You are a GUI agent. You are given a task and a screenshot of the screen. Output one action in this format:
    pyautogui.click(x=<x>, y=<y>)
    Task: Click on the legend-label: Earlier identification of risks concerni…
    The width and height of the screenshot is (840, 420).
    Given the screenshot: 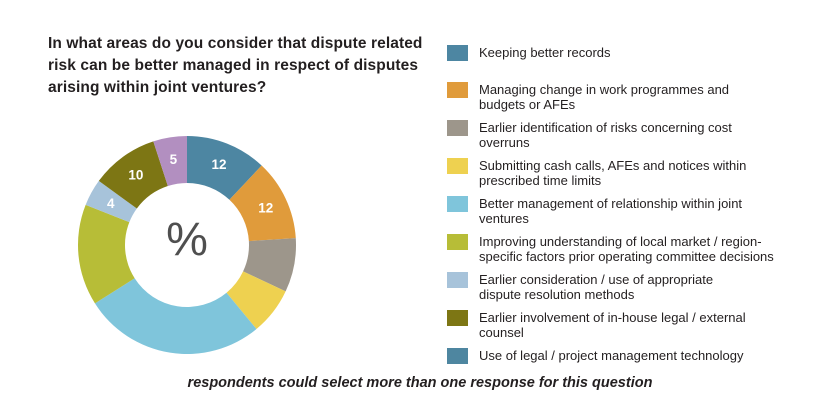 What is the action you would take?
    pyautogui.click(x=605, y=135)
    